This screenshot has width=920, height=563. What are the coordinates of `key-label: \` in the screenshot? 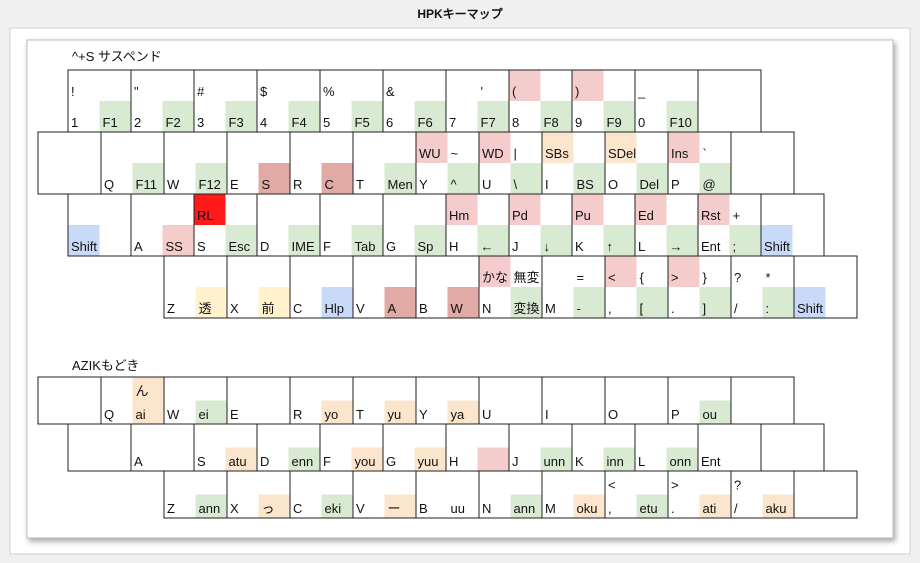 It's located at (516, 184).